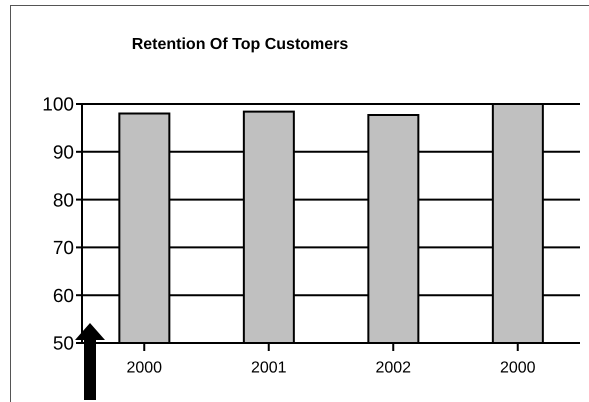  I want to click on y-tick-label: 100, so click(58, 105).